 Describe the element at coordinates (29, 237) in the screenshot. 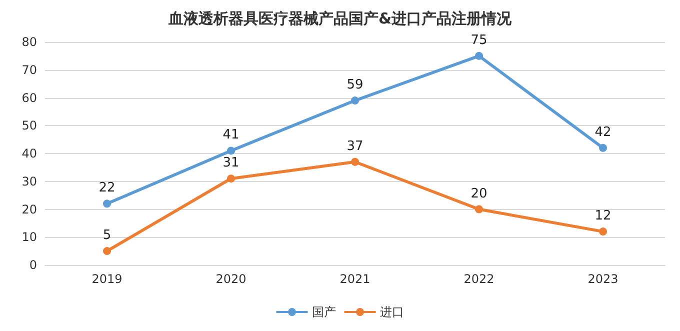

I see `y-tick-label: 10` at that location.